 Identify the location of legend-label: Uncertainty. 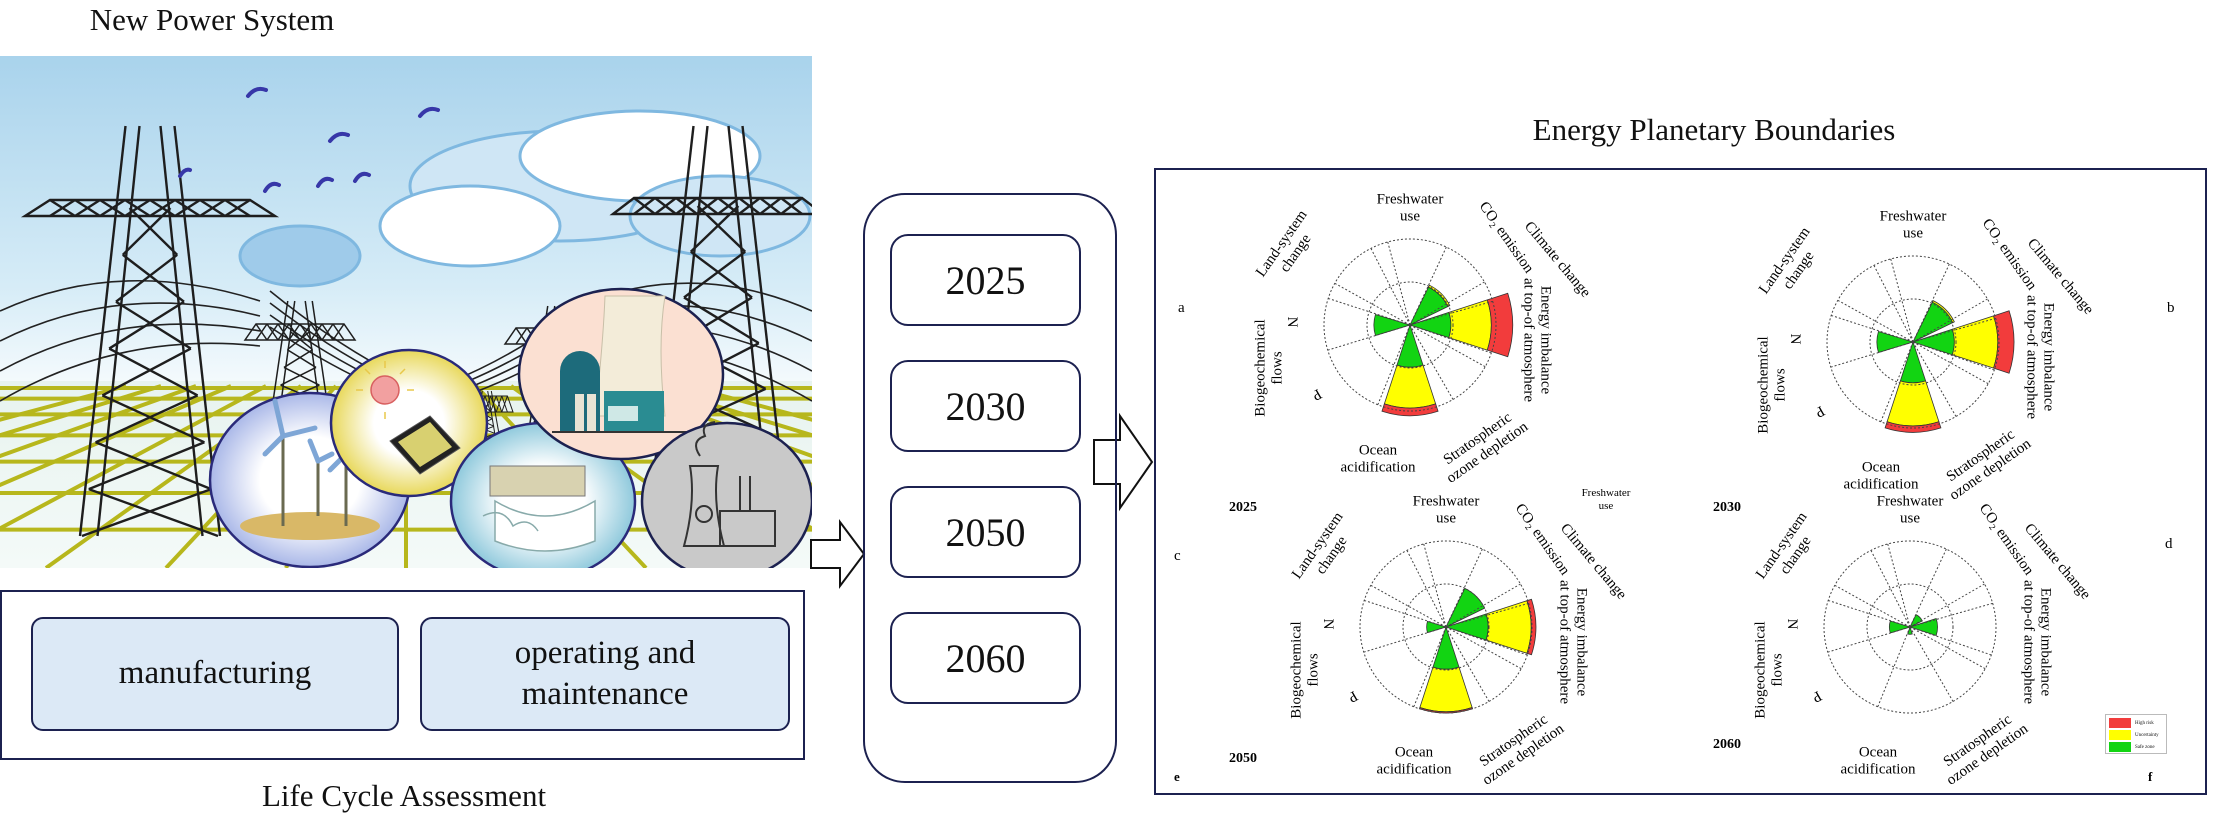
(2147, 735).